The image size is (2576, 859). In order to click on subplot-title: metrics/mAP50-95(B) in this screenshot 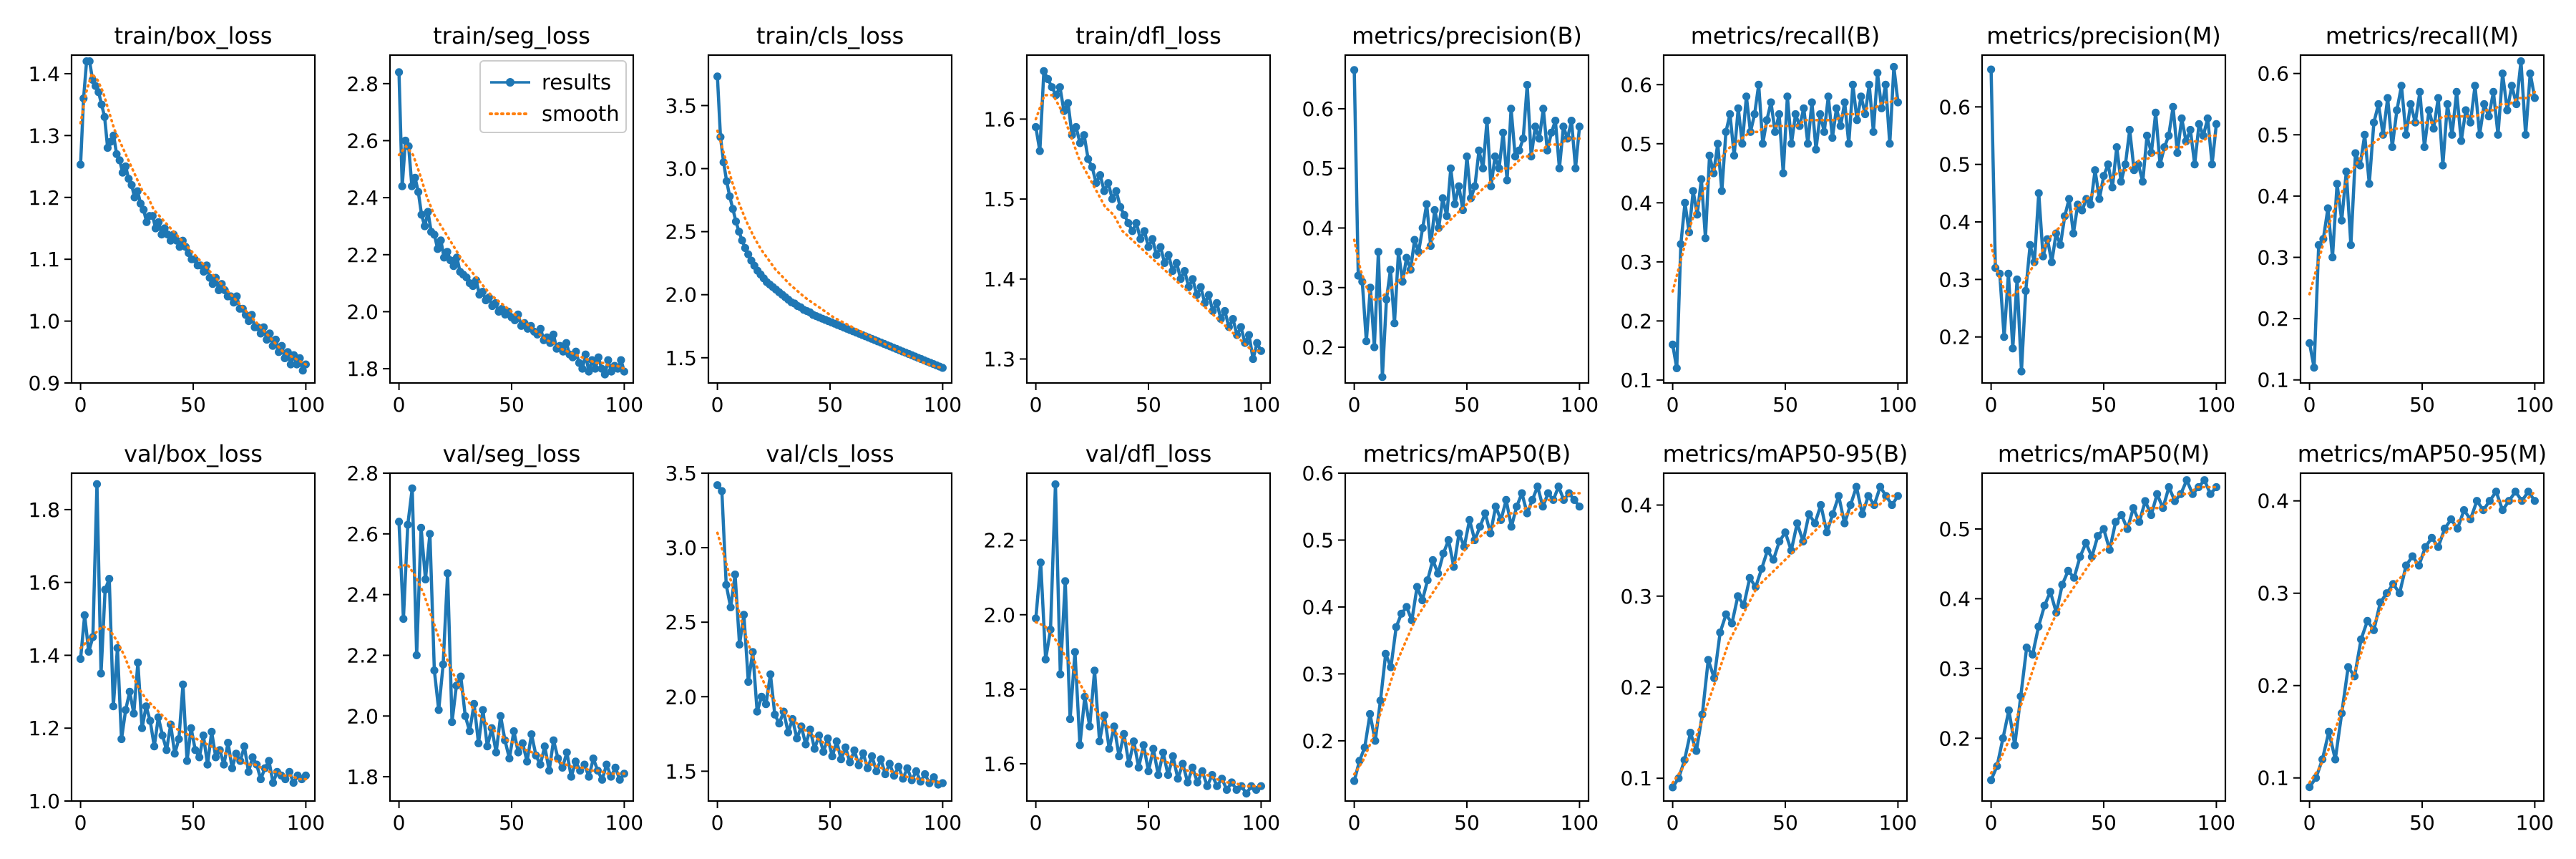, I will do `click(1785, 453)`.